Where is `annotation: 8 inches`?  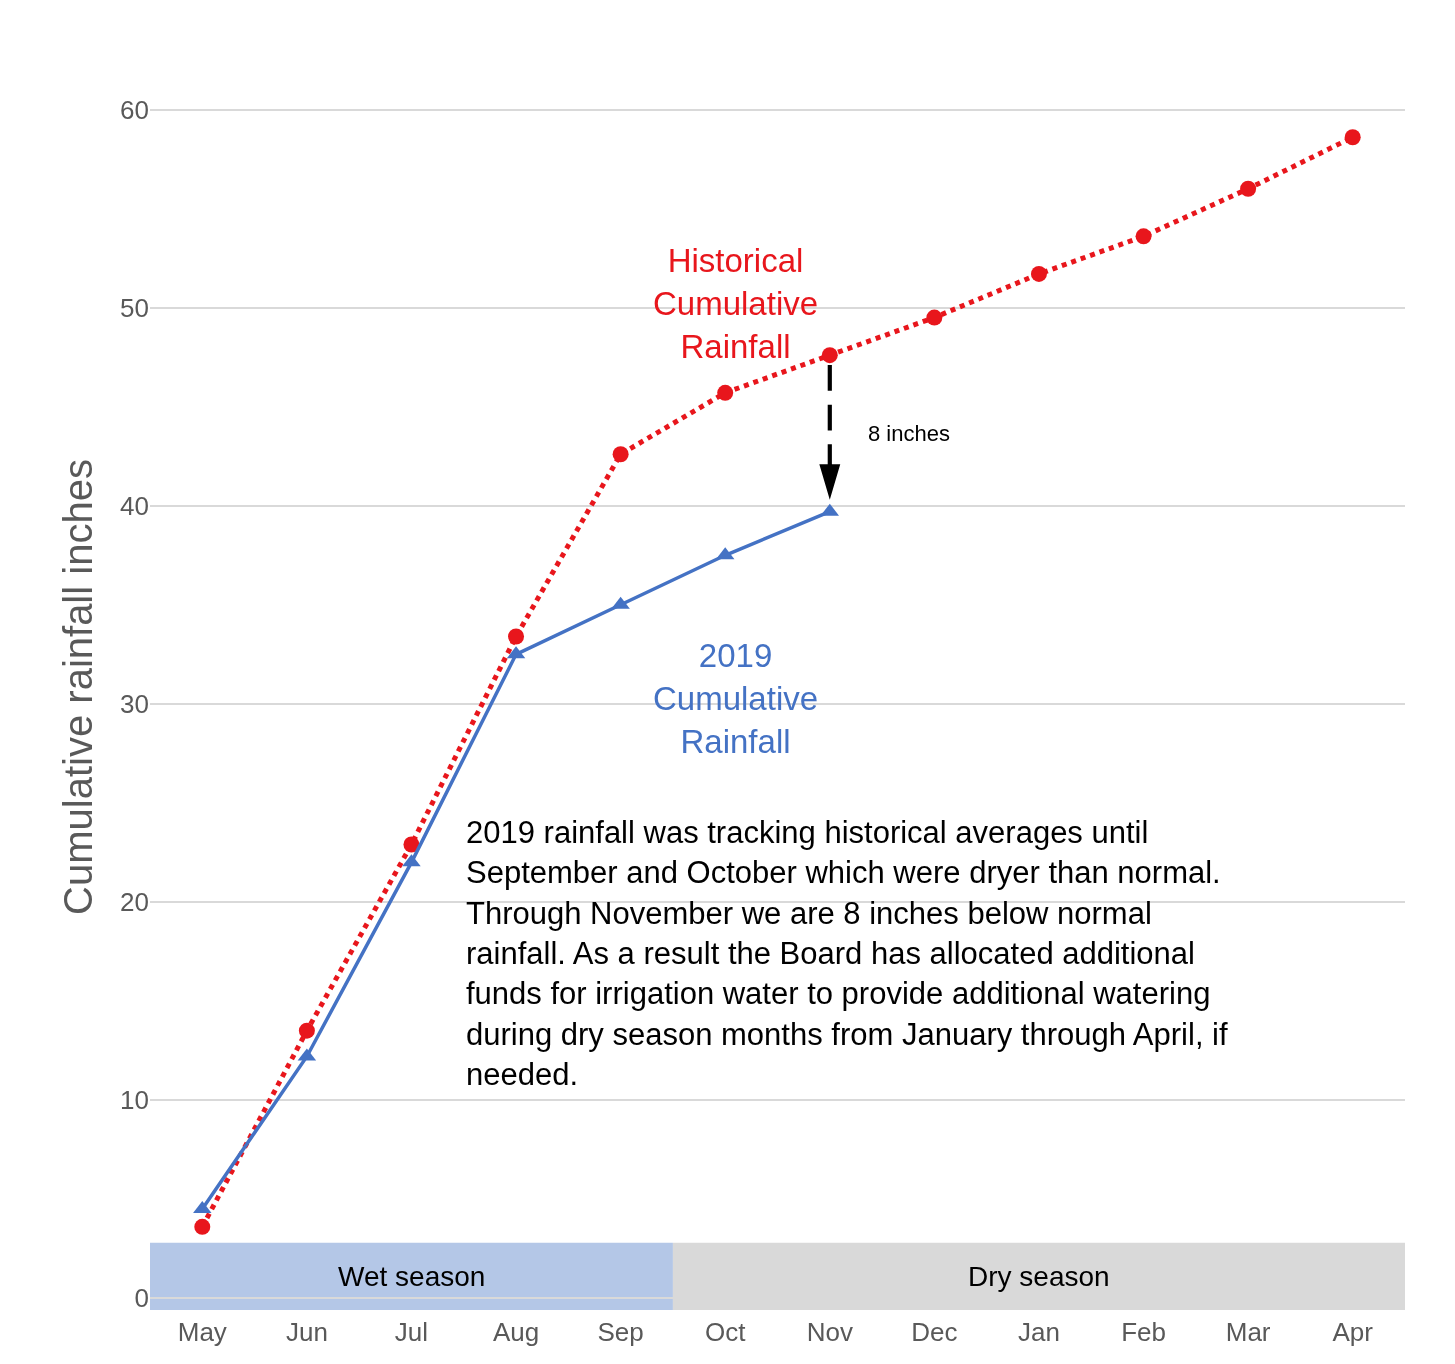
annotation: 8 inches is located at coordinates (909, 433).